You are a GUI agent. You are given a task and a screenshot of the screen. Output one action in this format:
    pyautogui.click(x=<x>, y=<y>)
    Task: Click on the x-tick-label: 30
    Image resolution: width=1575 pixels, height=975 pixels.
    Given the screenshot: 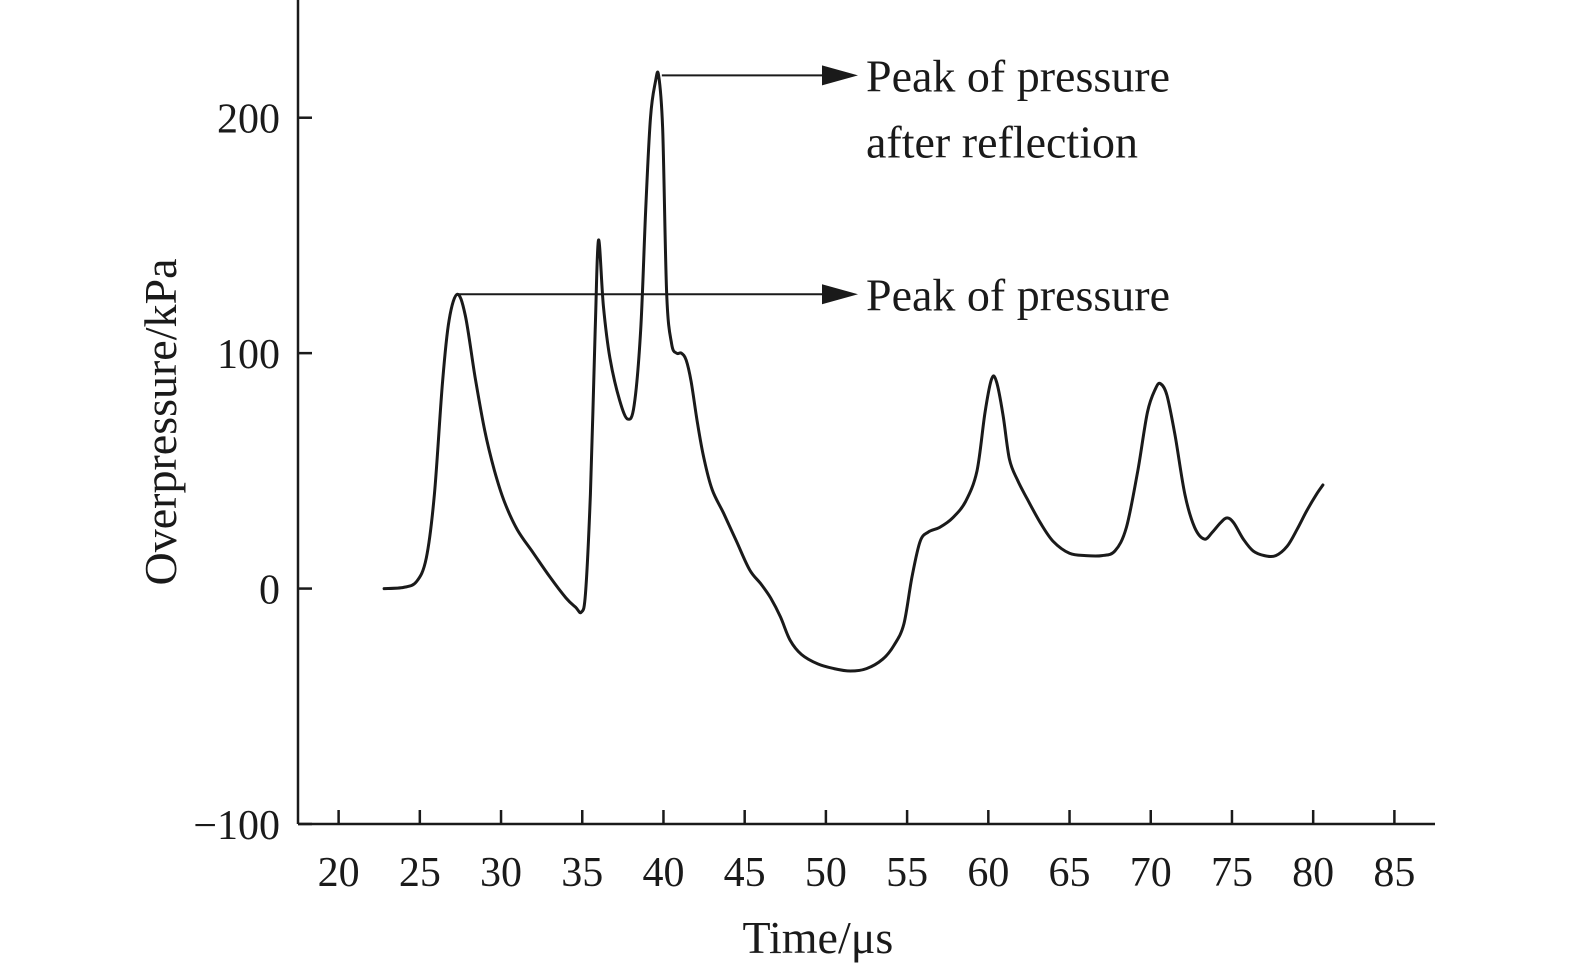 What is the action you would take?
    pyautogui.click(x=501, y=873)
    